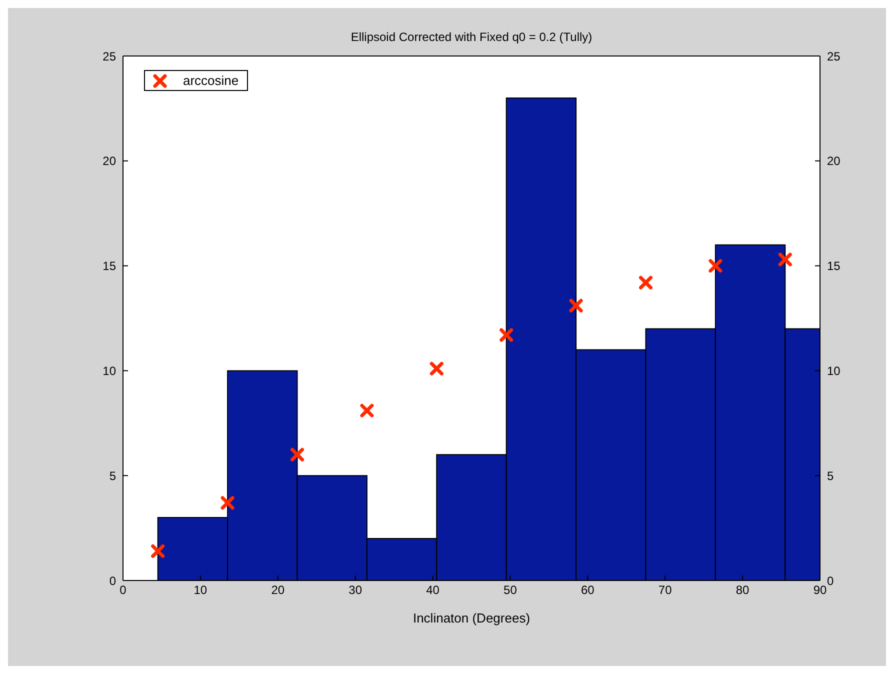 This screenshot has width=894, height=674. I want to click on y-tick-label: 0, so click(112, 581).